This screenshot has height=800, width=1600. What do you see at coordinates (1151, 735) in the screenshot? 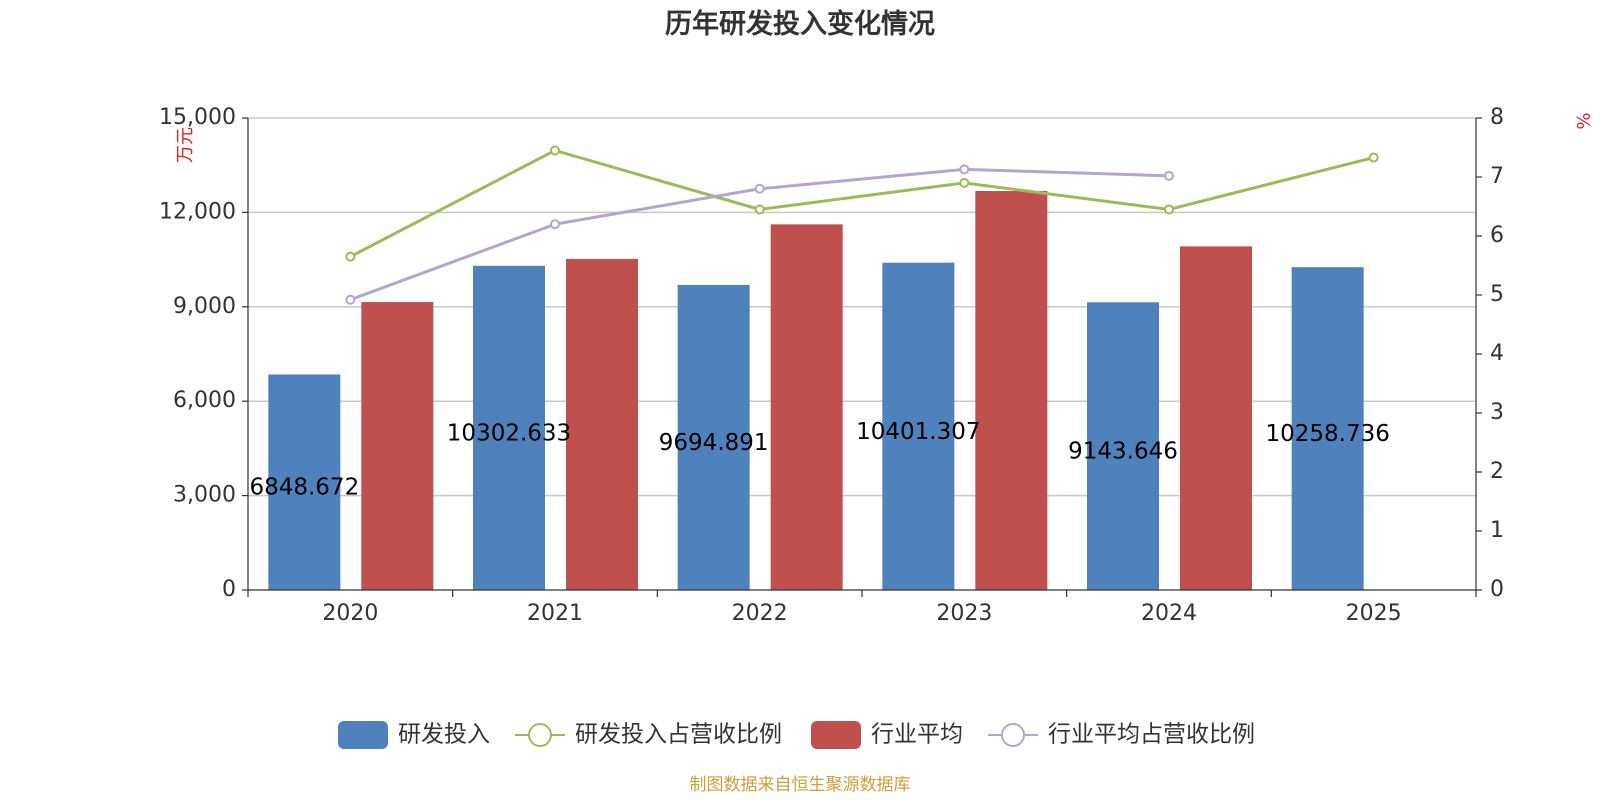
I see `legend-label: 行业平均占营收比例` at bounding box center [1151, 735].